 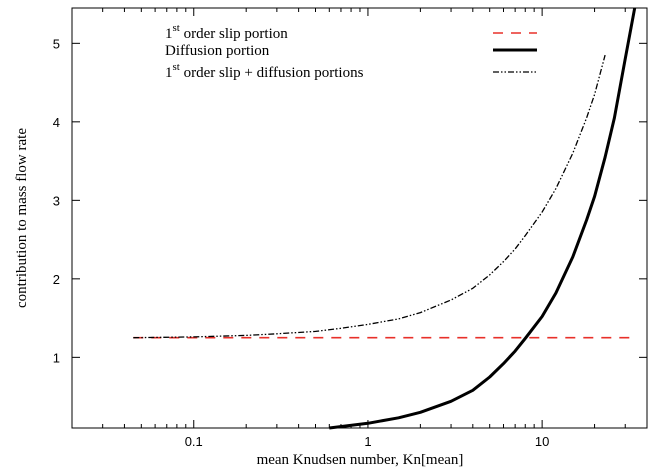 I want to click on x-tick-label: 0.1, so click(x=194, y=441).